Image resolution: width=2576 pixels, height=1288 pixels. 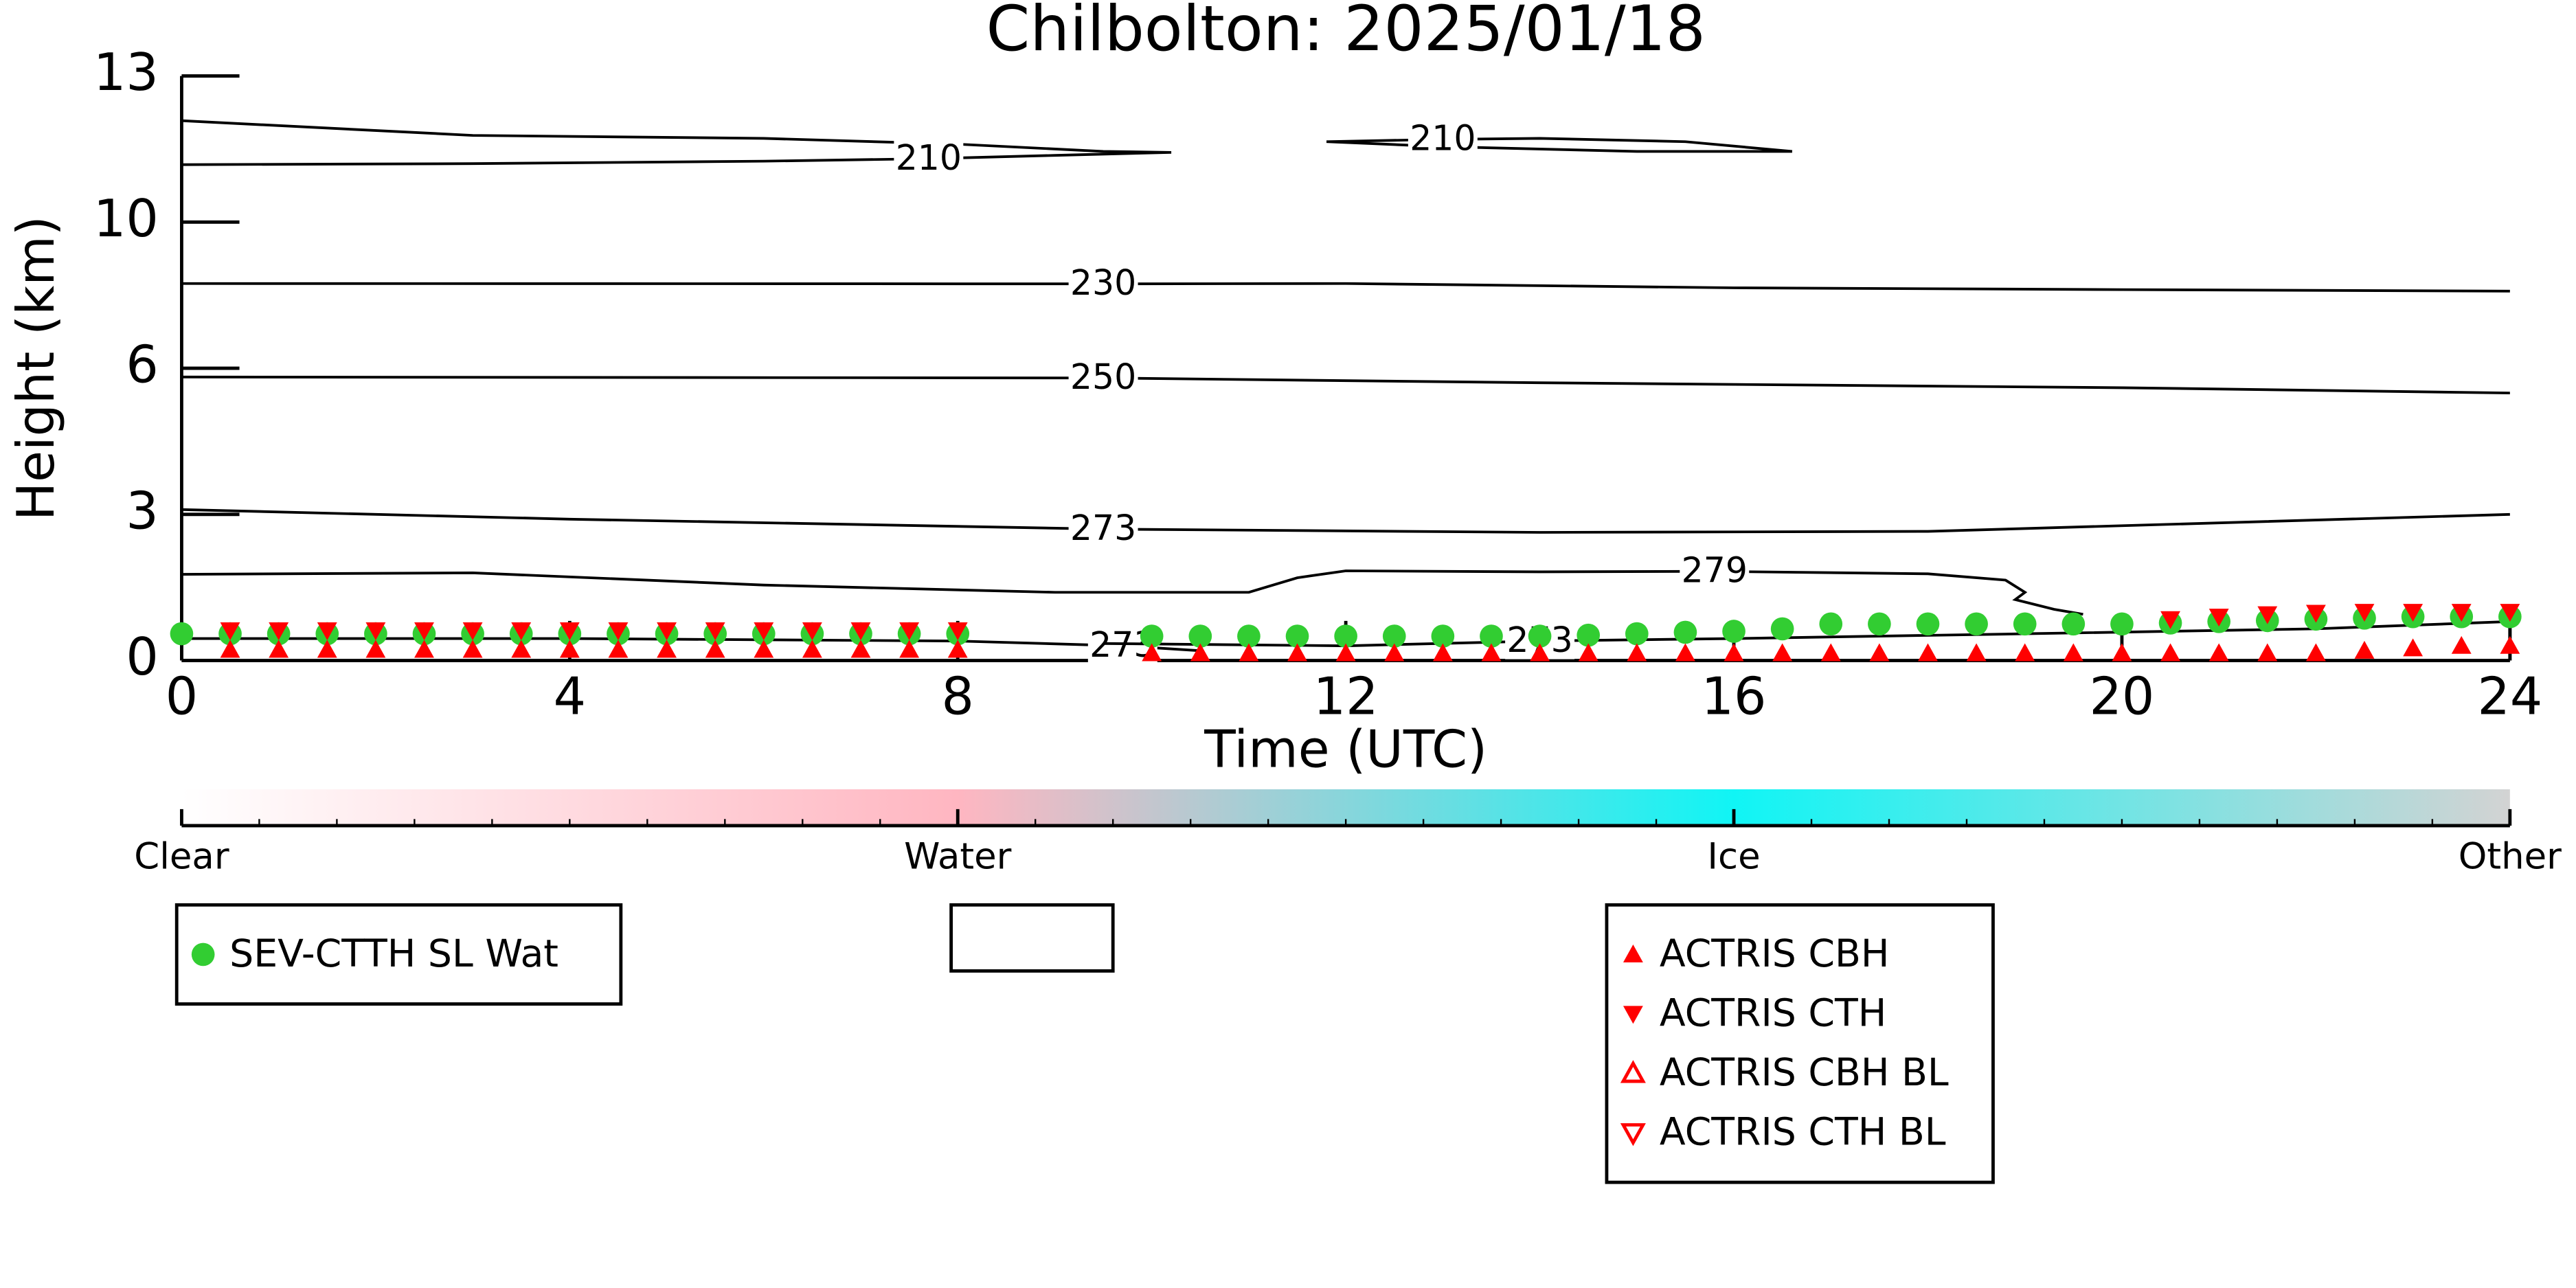 I want to click on y-tick-label: 6, so click(x=142, y=365).